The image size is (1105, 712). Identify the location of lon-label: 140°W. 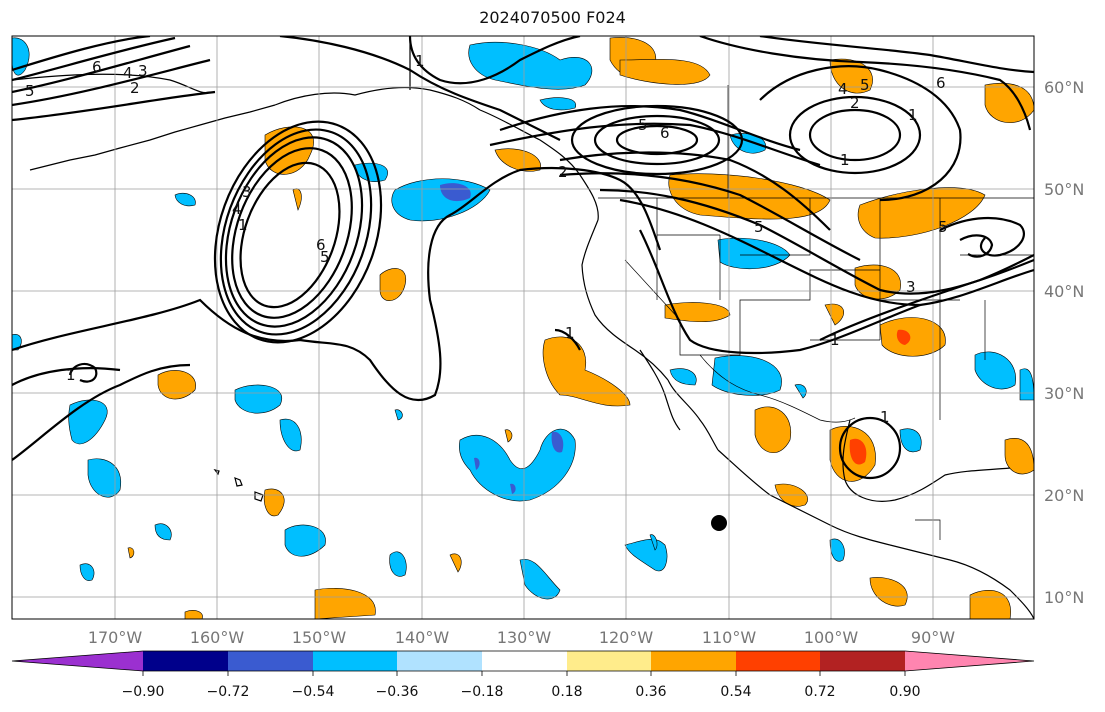
(422, 637).